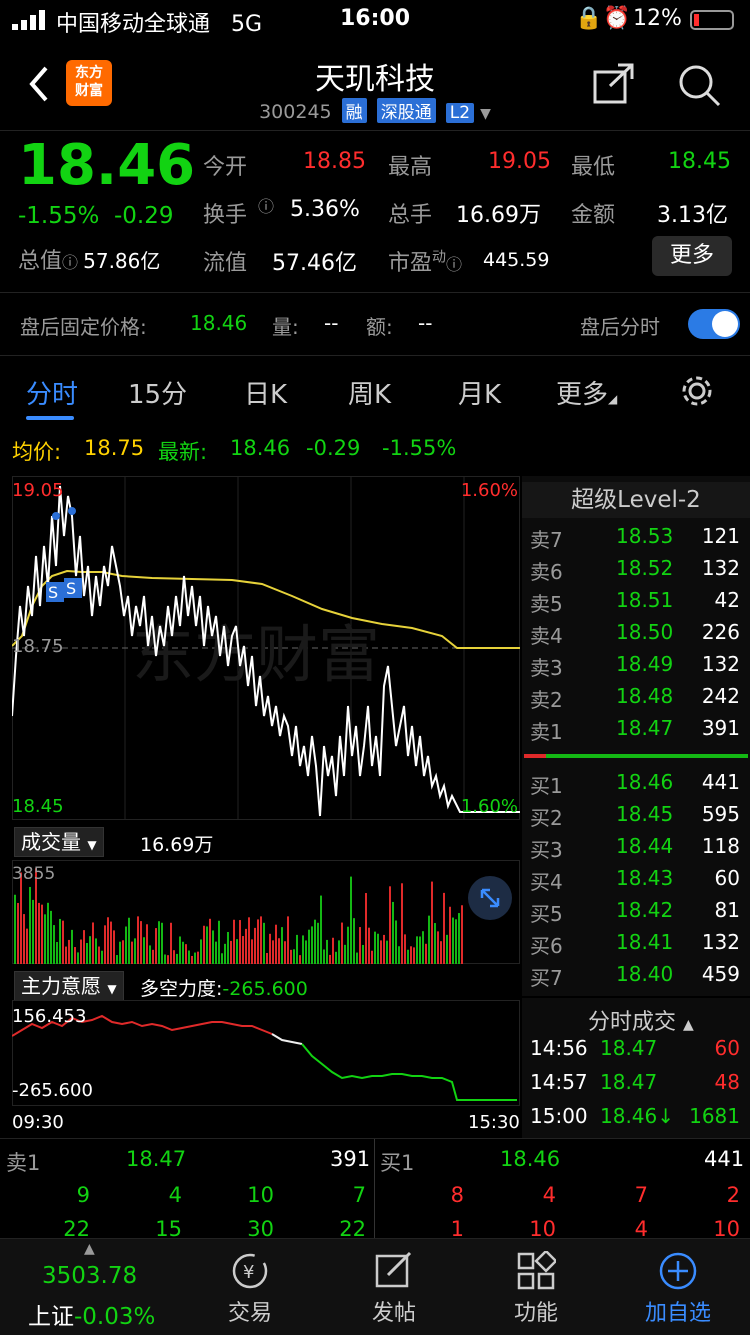 The image size is (750, 1335). I want to click on level2-row: 卖2 18.48 242, so click(639, 700).